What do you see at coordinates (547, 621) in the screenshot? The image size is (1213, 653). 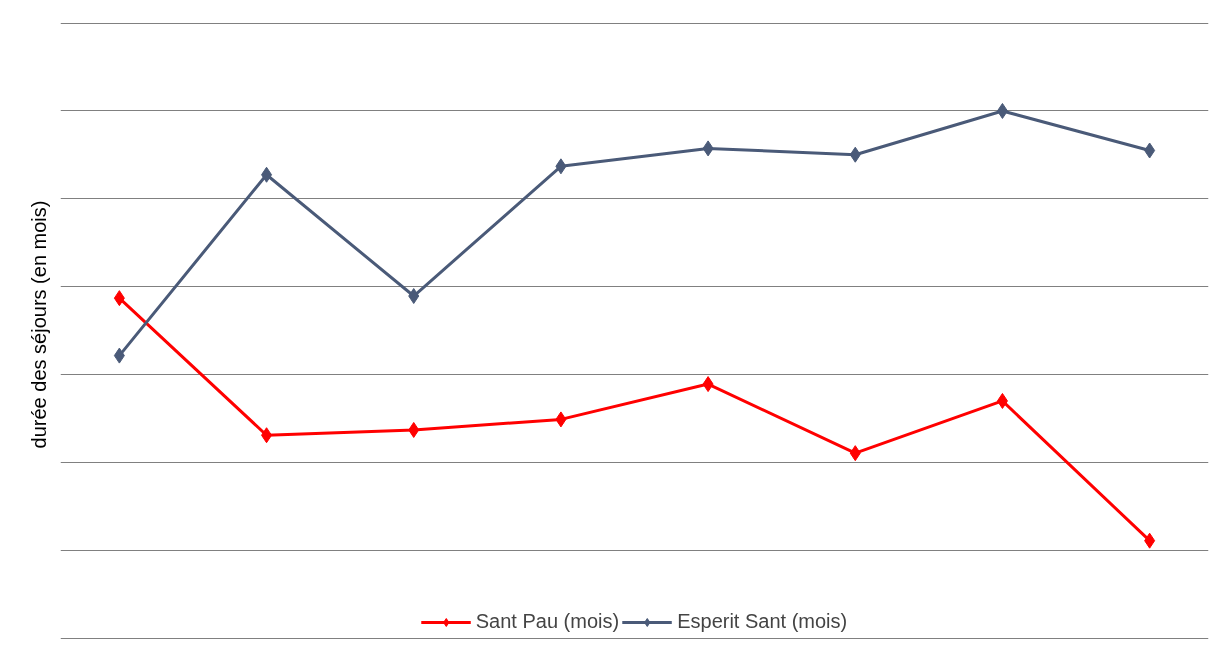 I see `legend-label: Sant Pau (mois)` at bounding box center [547, 621].